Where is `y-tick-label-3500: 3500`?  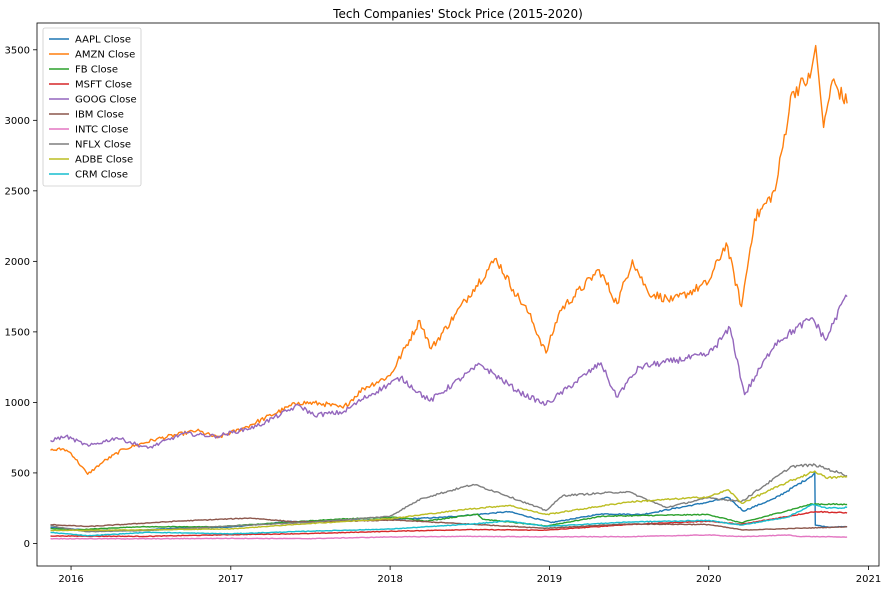
y-tick-label-3500: 3500 is located at coordinates (17, 50).